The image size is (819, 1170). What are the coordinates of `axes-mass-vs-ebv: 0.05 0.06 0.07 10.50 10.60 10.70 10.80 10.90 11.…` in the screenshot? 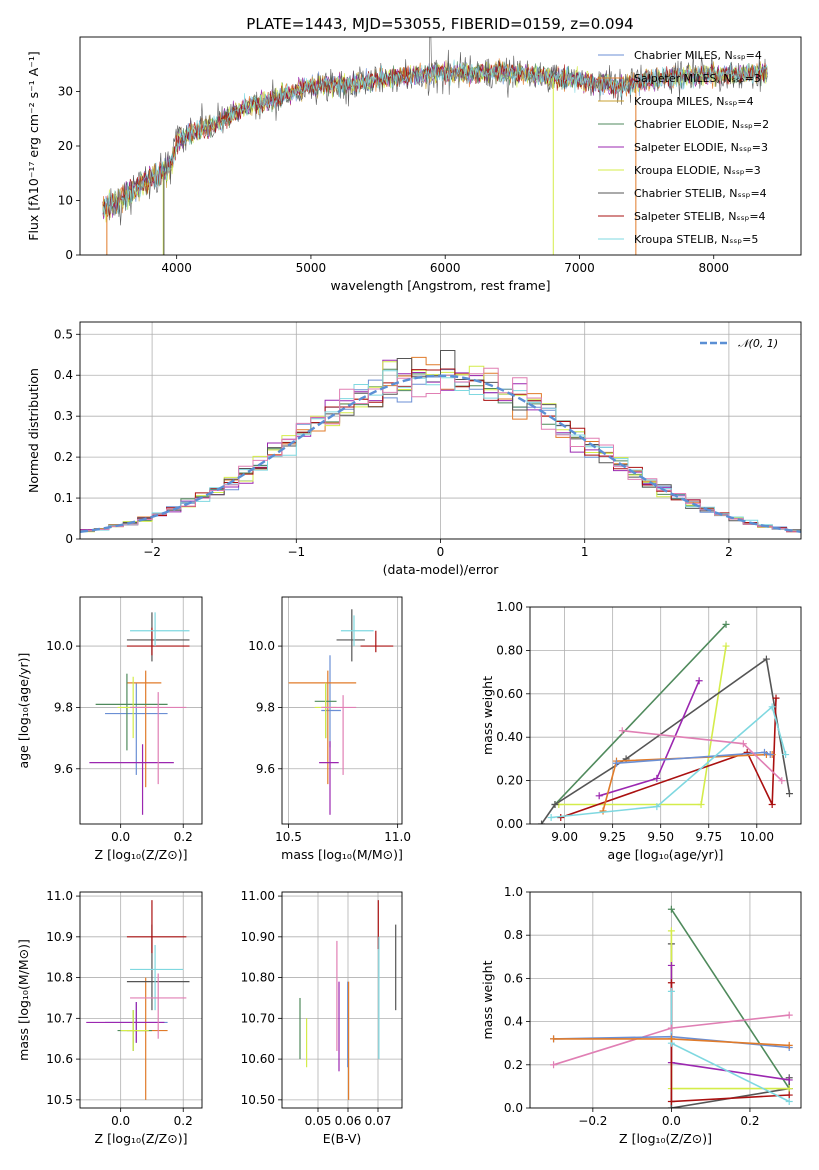 It's located at (322, 1017).